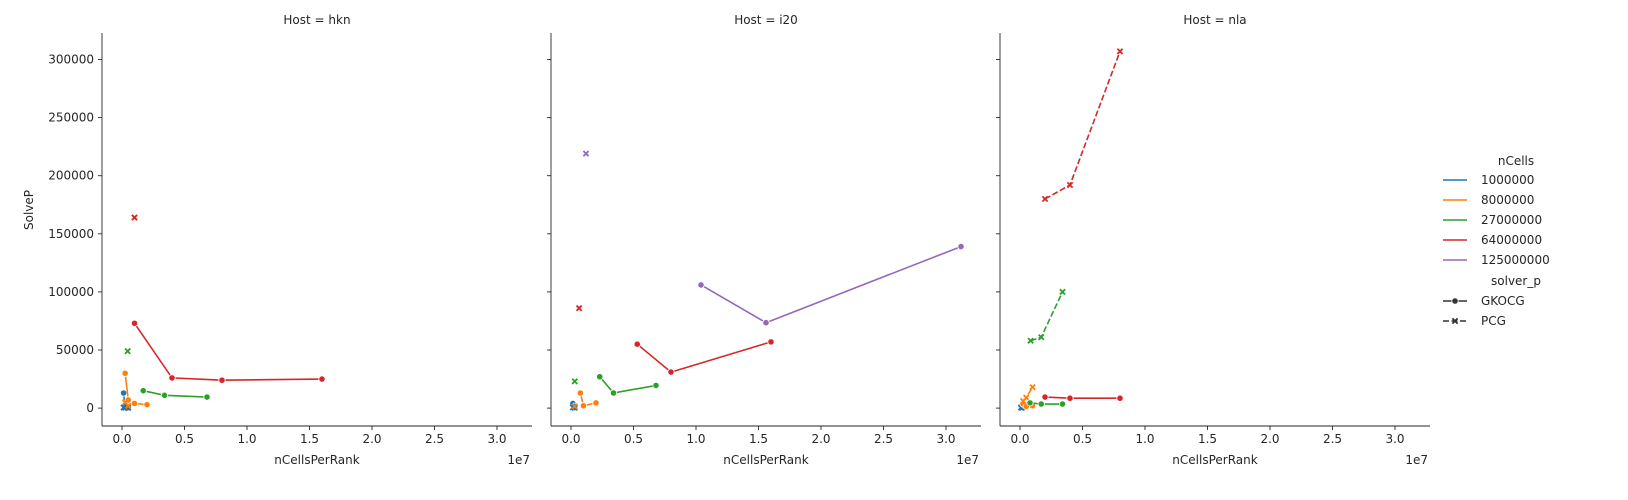  I want to click on y-tick-label: 150000, so click(71, 234).